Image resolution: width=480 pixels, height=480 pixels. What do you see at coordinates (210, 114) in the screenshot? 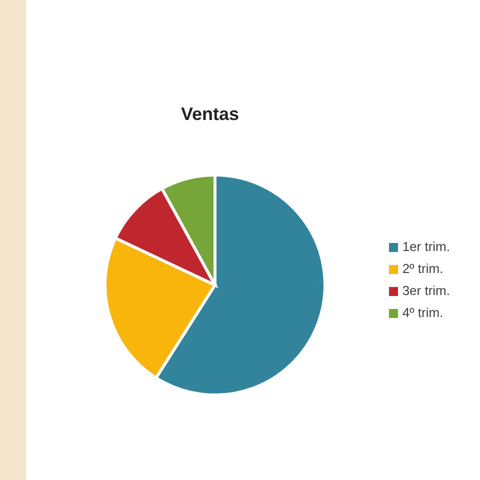
I see `chart-title: Ventas` at bounding box center [210, 114].